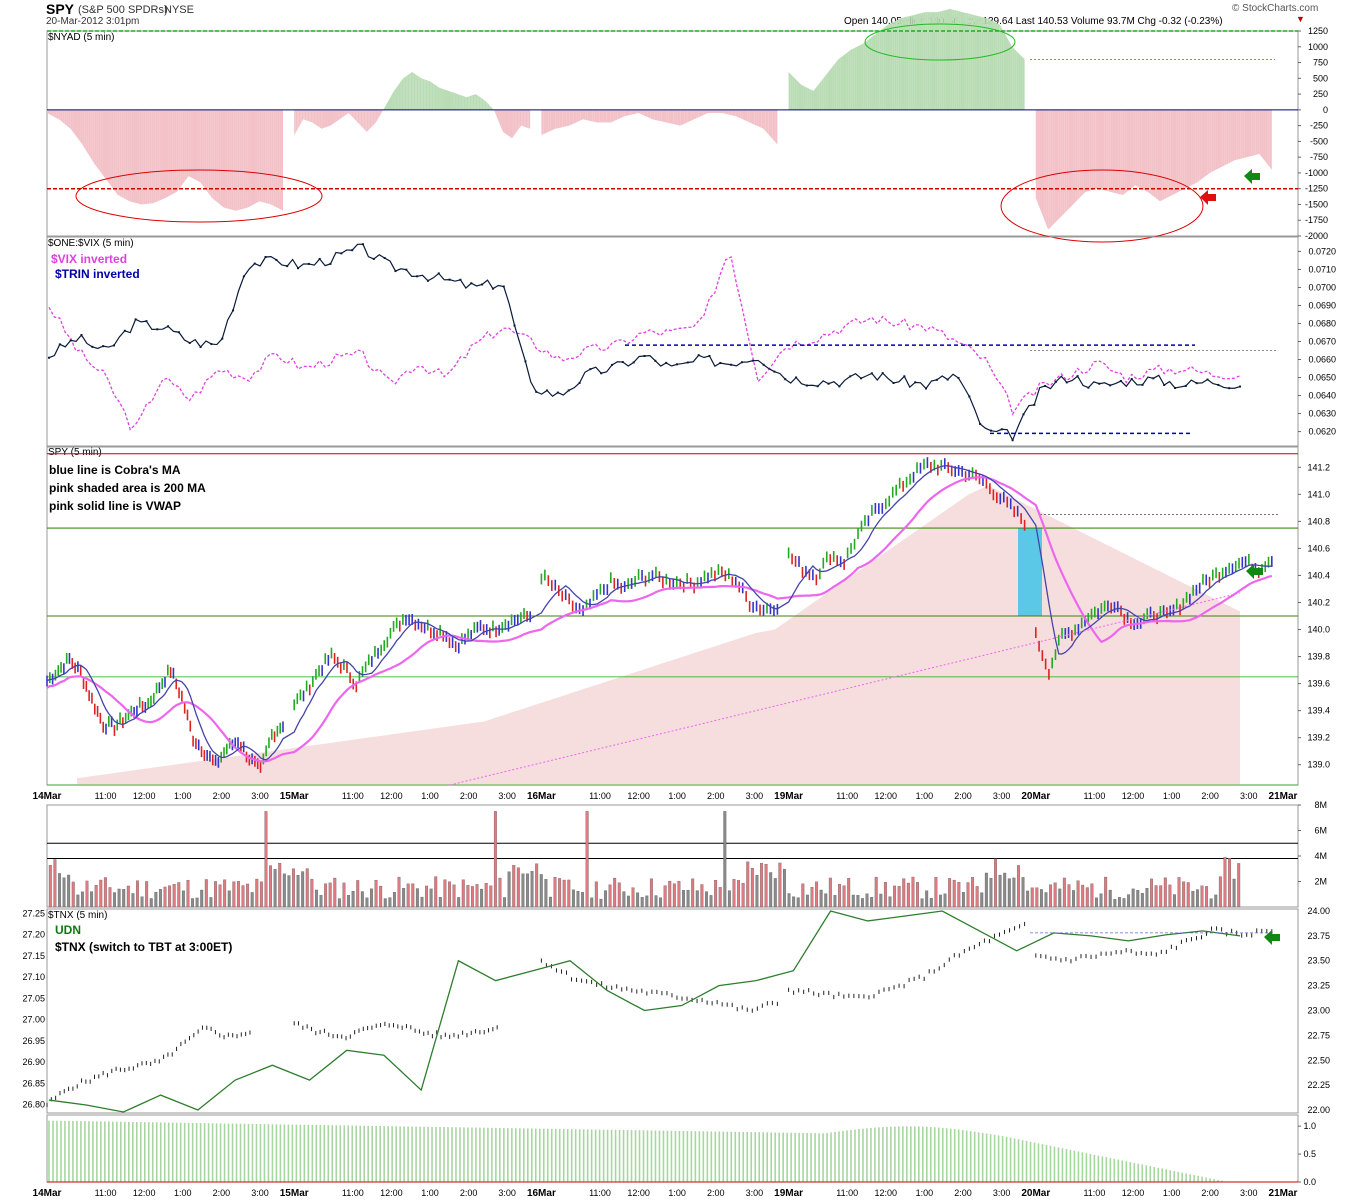 This screenshot has width=1350, height=1200. Describe the element at coordinates (1318, 521) in the screenshot. I see `spy-y-label: 140.8` at that location.